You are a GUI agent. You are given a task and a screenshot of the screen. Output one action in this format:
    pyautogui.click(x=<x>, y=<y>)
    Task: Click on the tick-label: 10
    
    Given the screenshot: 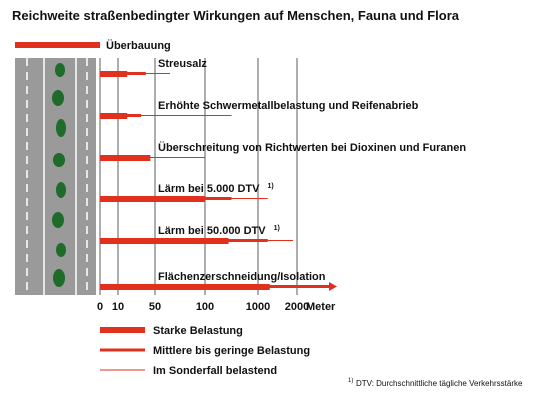 What is the action you would take?
    pyautogui.click(x=118, y=307)
    